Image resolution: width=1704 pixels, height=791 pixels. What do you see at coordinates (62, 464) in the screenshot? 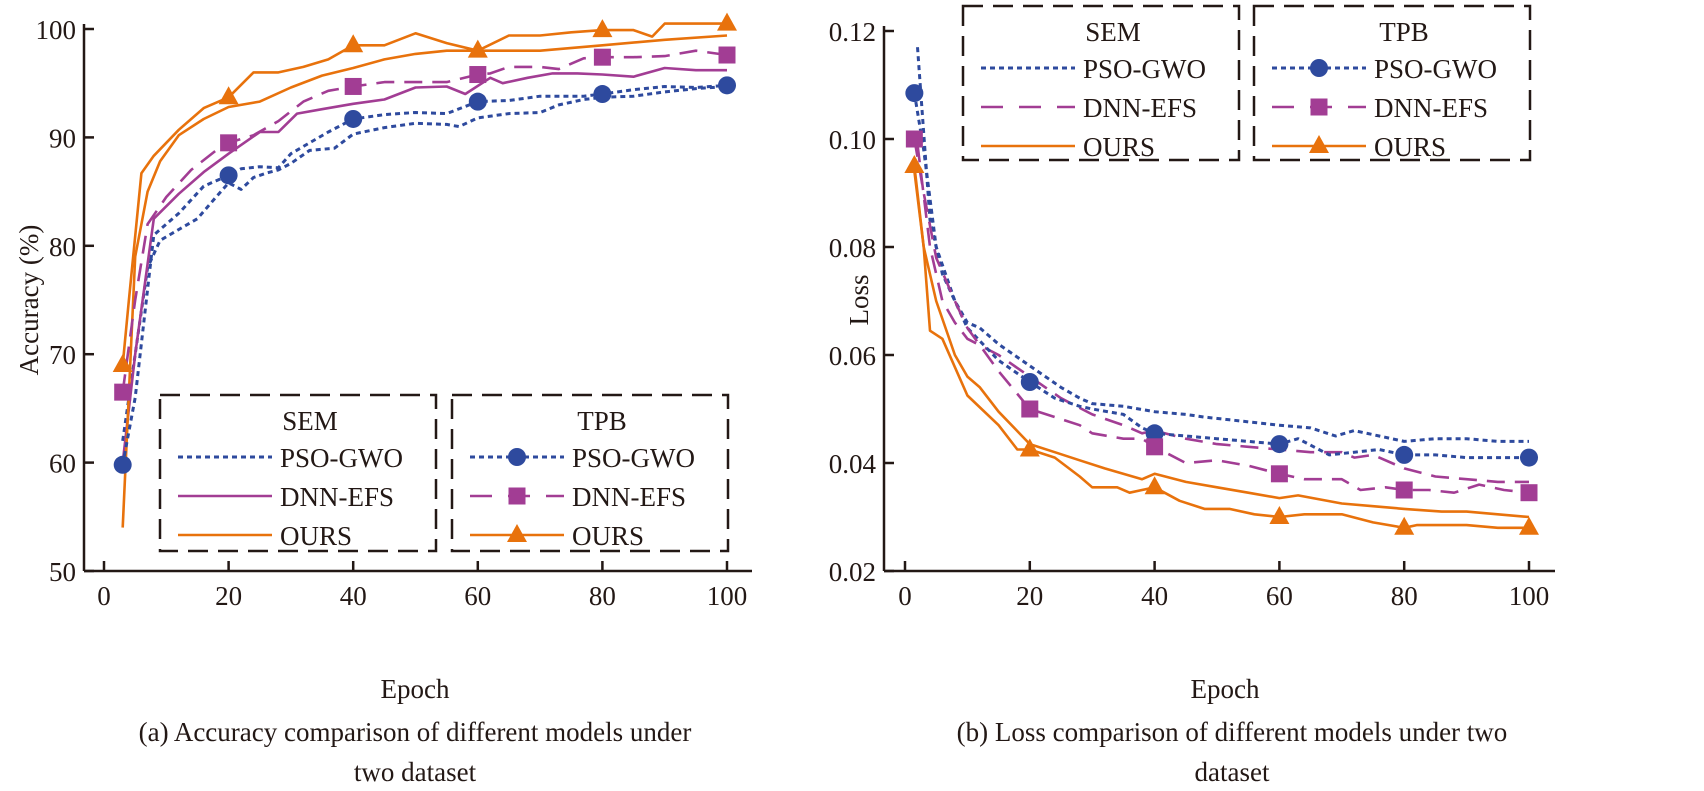
I see `y-tick-label: 60` at bounding box center [62, 464].